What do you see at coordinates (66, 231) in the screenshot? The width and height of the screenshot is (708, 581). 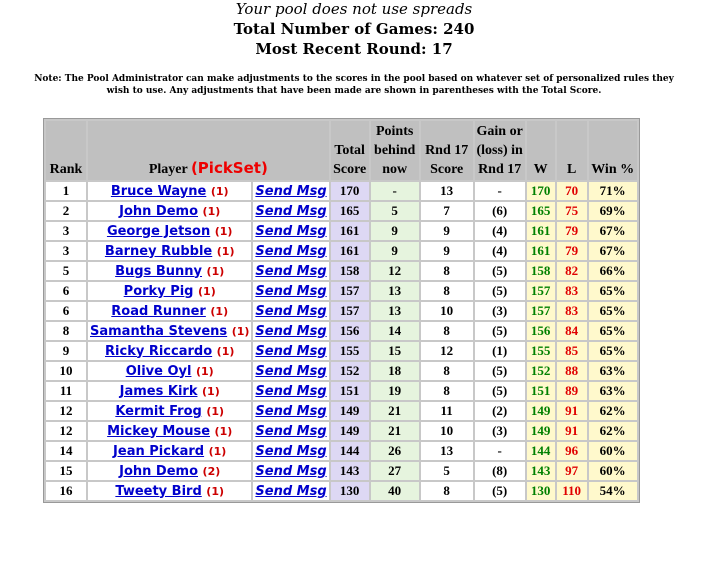 I see `rank-cell: 3` at bounding box center [66, 231].